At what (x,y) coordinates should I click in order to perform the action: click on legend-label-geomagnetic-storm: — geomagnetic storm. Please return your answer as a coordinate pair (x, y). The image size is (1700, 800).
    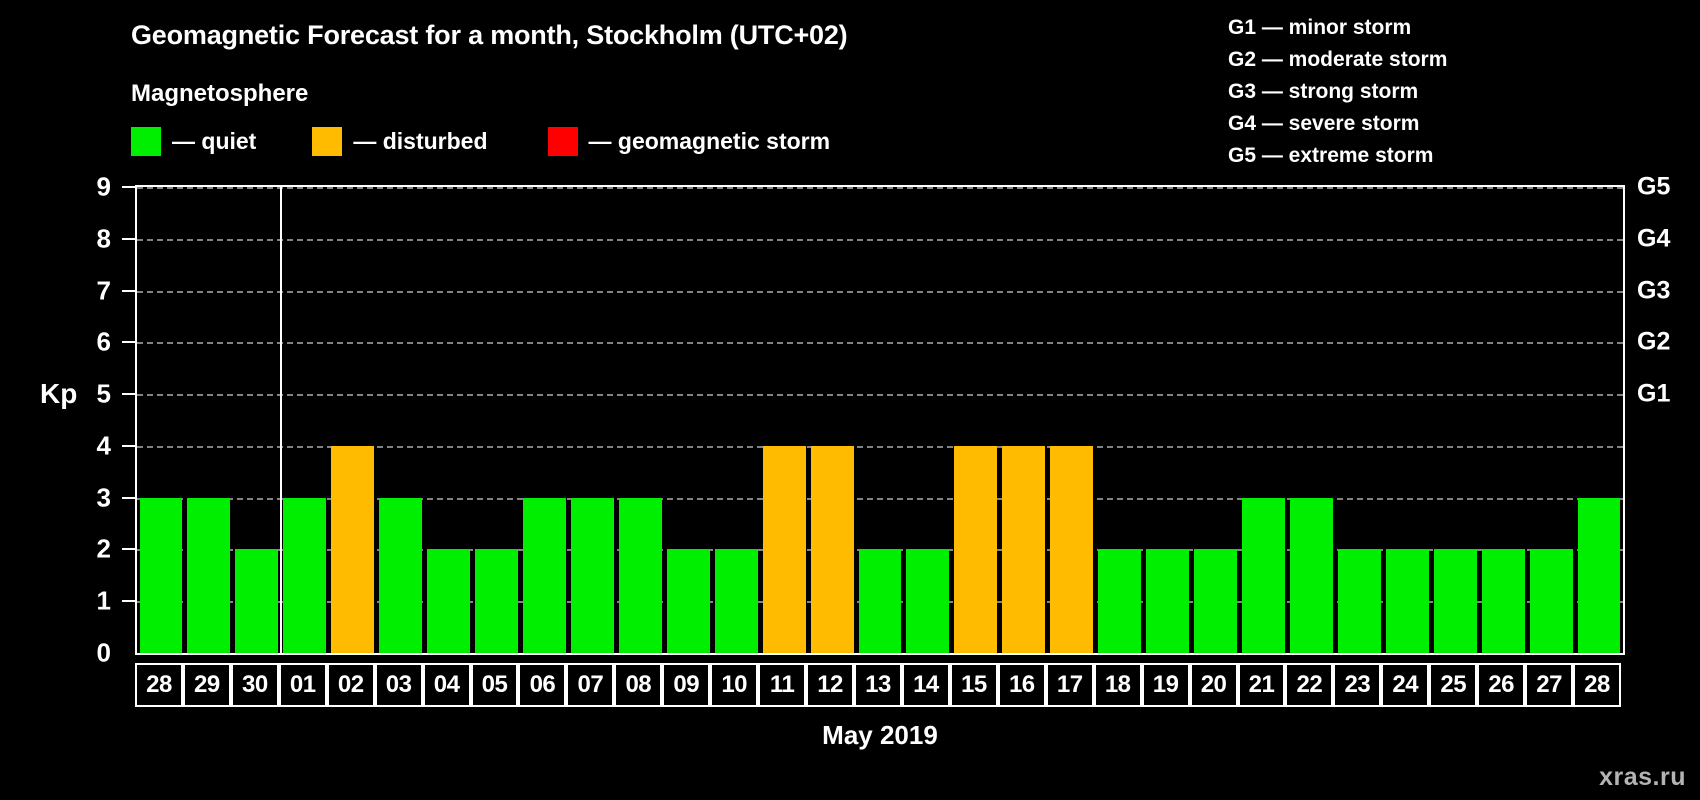
    Looking at the image, I should click on (709, 140).